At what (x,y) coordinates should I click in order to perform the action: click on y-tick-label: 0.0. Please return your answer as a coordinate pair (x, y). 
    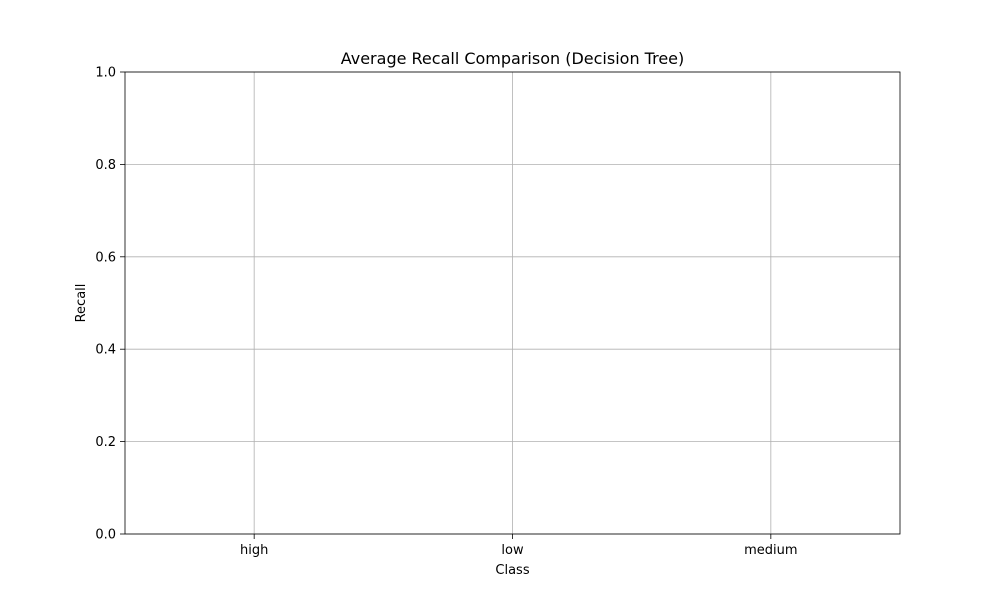
    Looking at the image, I should click on (105, 535).